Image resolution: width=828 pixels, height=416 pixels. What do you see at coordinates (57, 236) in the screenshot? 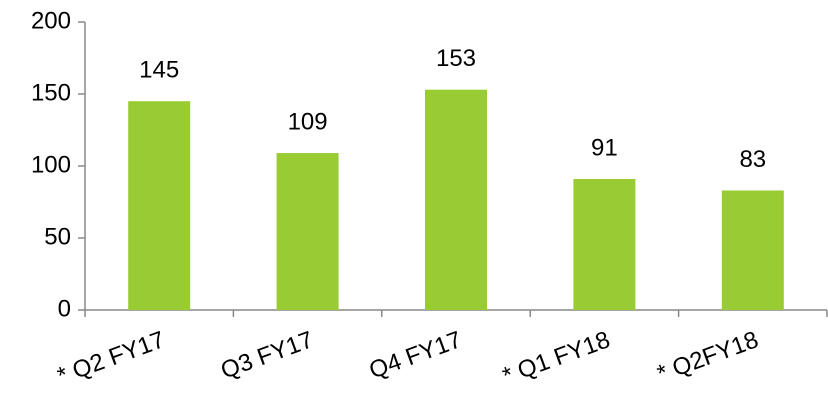
I see `y-tick-label: 50` at bounding box center [57, 236].